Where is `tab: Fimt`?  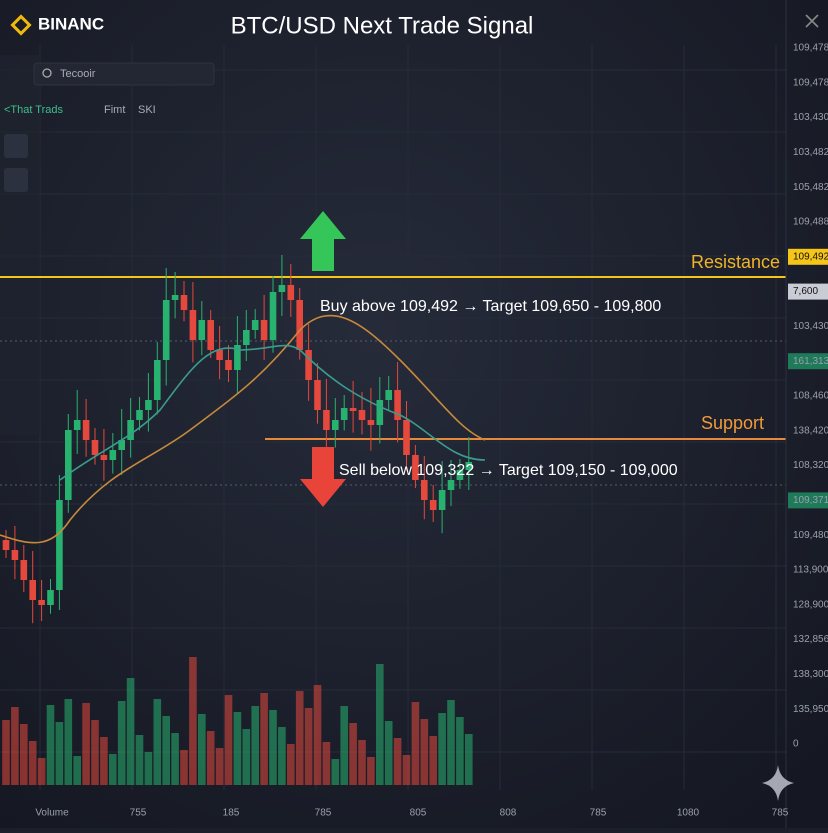
tab: Fimt is located at coordinates (114, 110).